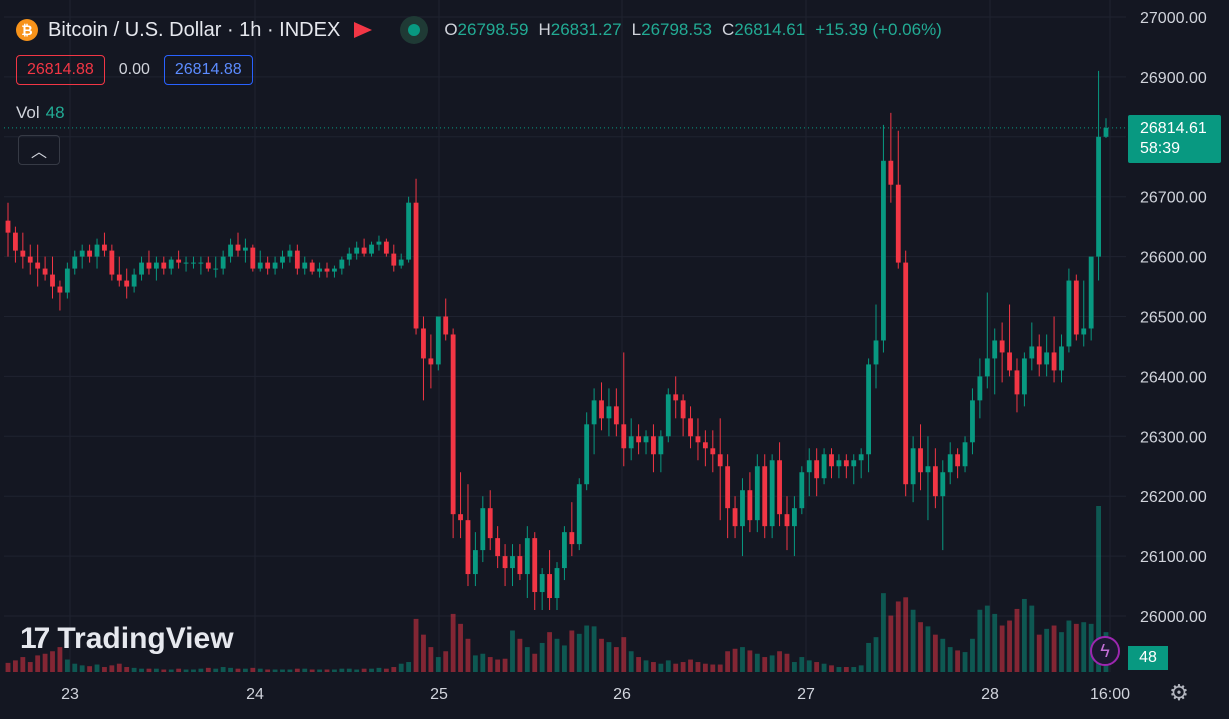  What do you see at coordinates (414, 30) in the screenshot?
I see `market-status-icon` at bounding box center [414, 30].